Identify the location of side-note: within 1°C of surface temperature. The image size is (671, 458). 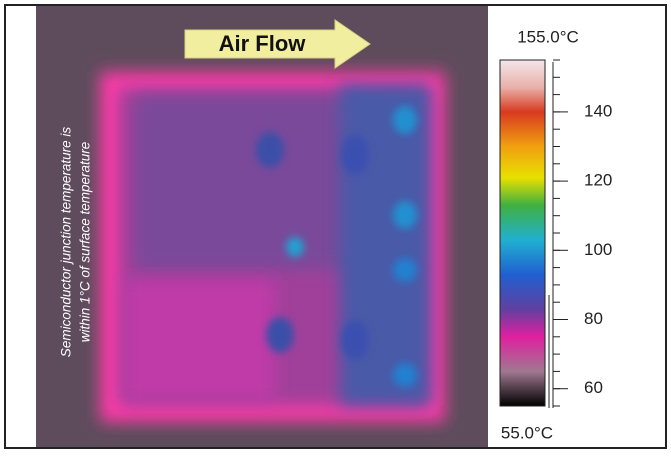
(85, 242).